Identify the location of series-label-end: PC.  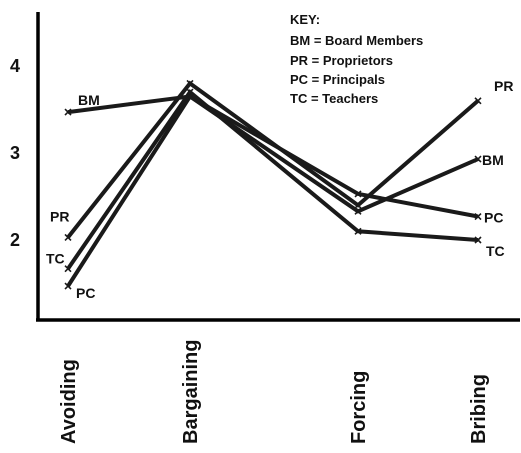
(493, 218).